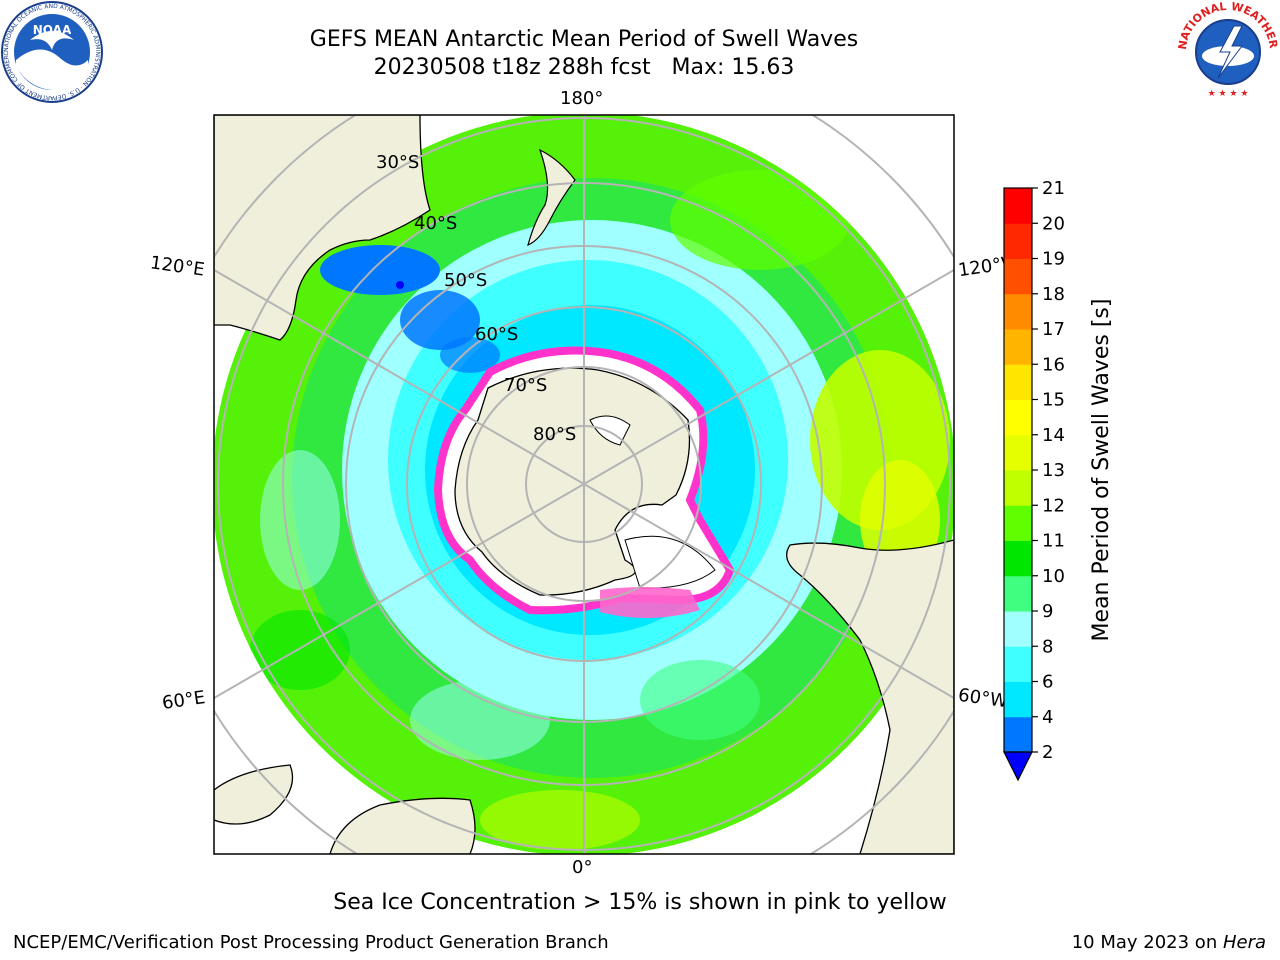 The width and height of the screenshot is (1280, 960). What do you see at coordinates (1047, 752) in the screenshot?
I see `colorbar-tick-label: 2` at bounding box center [1047, 752].